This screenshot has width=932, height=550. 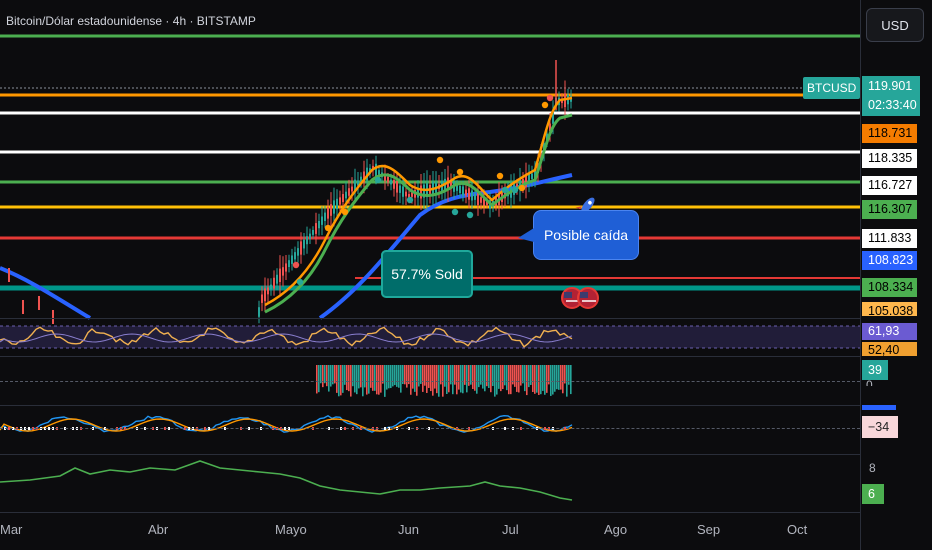 What do you see at coordinates (526, 235) in the screenshot?
I see `drop-callout-pointer` at bounding box center [526, 235].